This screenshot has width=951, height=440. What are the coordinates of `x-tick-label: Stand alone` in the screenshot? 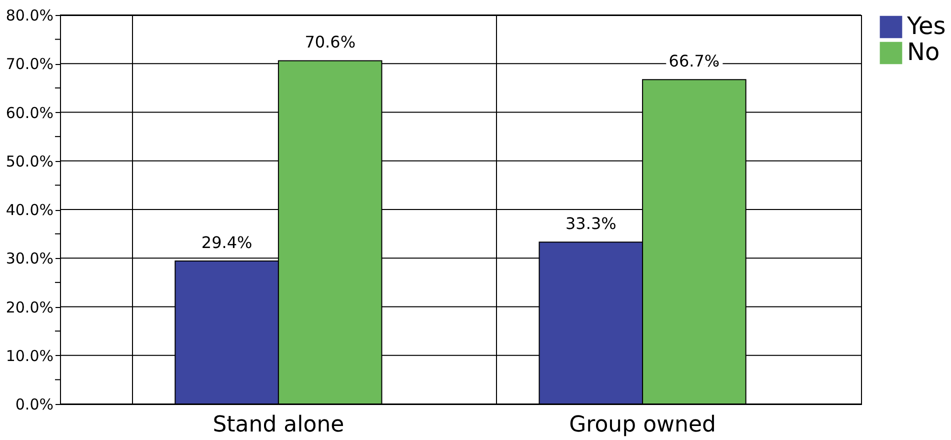 It's located at (278, 425).